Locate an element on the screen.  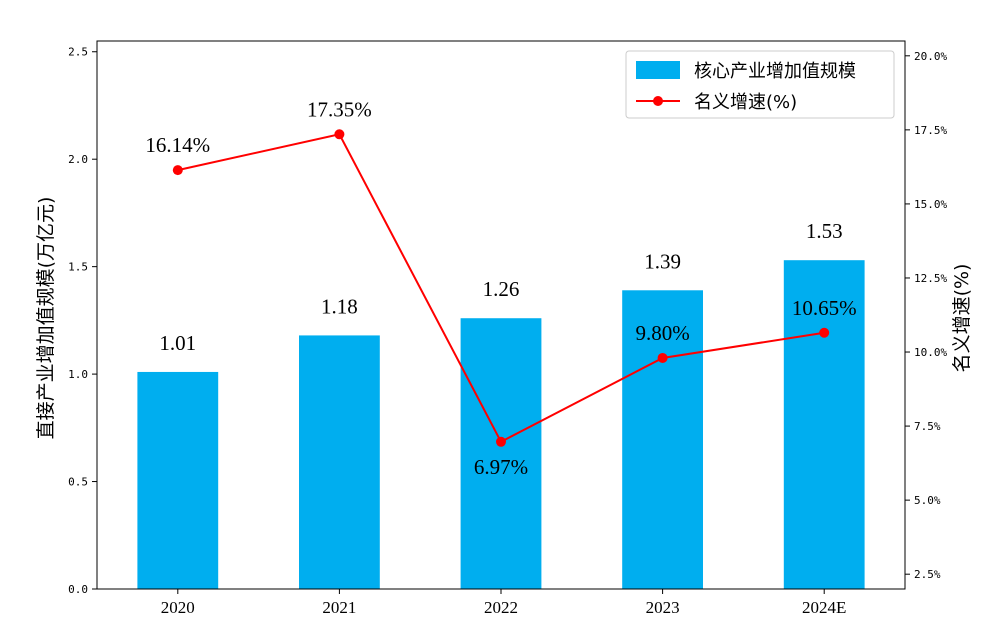
bar-value-label: 1.01 is located at coordinates (177, 343).